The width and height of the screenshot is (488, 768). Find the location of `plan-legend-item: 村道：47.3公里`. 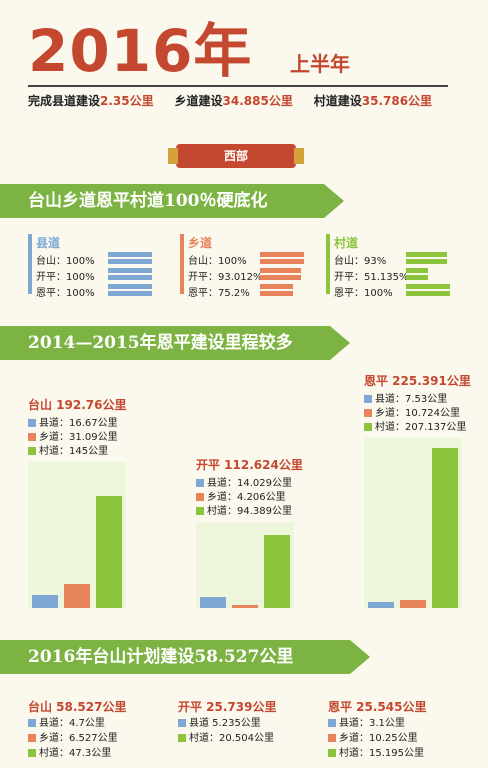

plan-legend-item: 村道：47.3公里 is located at coordinates (69, 751).